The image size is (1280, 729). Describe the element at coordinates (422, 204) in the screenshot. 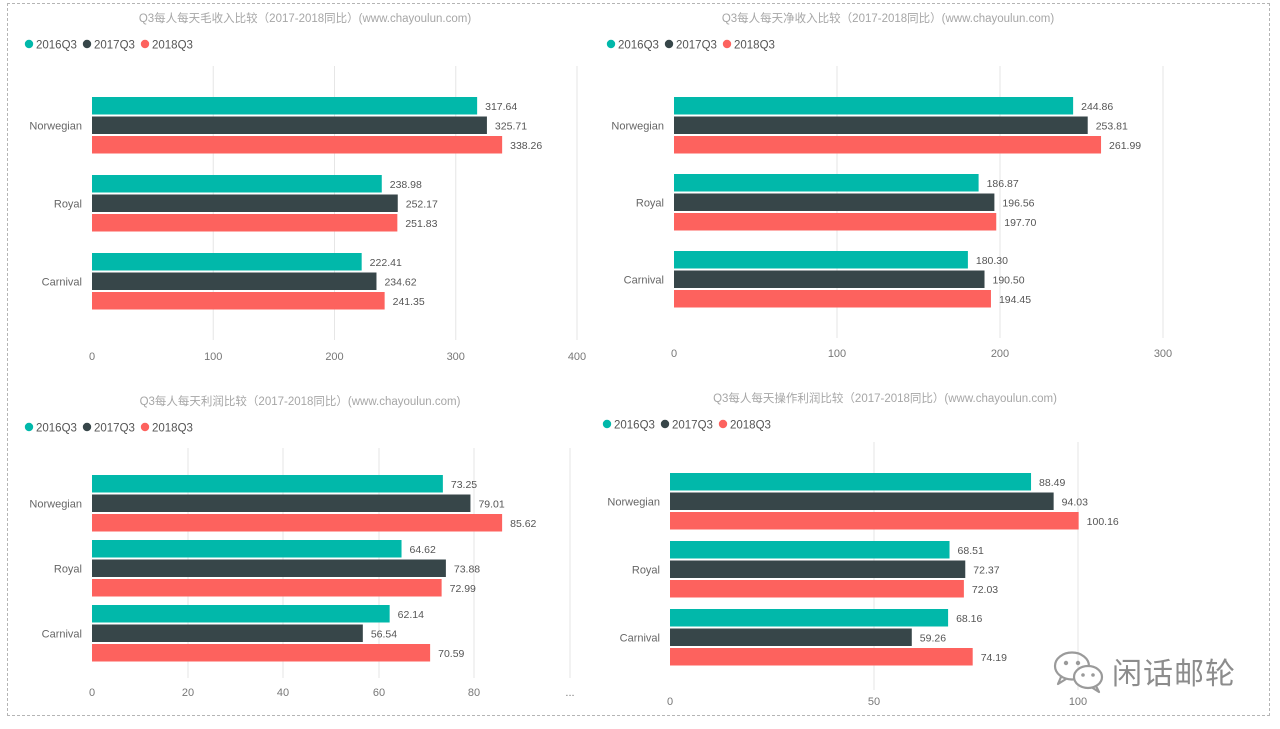

I see `chart1-data-label-2-2: 252.17` at that location.